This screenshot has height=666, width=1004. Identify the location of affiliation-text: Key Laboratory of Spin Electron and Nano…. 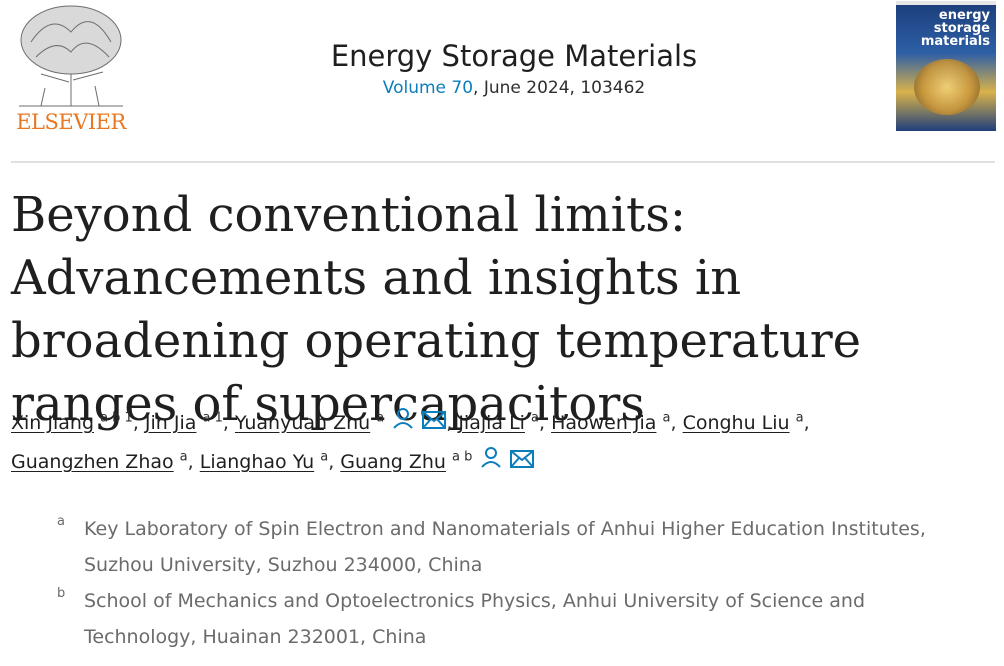
(534, 547).